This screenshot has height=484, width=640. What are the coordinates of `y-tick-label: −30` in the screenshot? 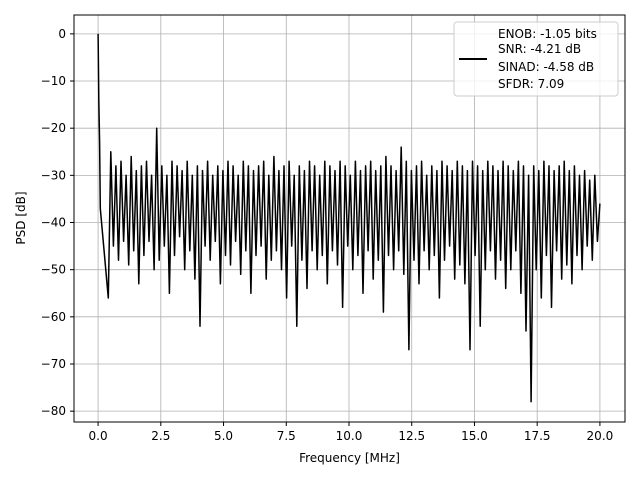 It's located at (53, 175).